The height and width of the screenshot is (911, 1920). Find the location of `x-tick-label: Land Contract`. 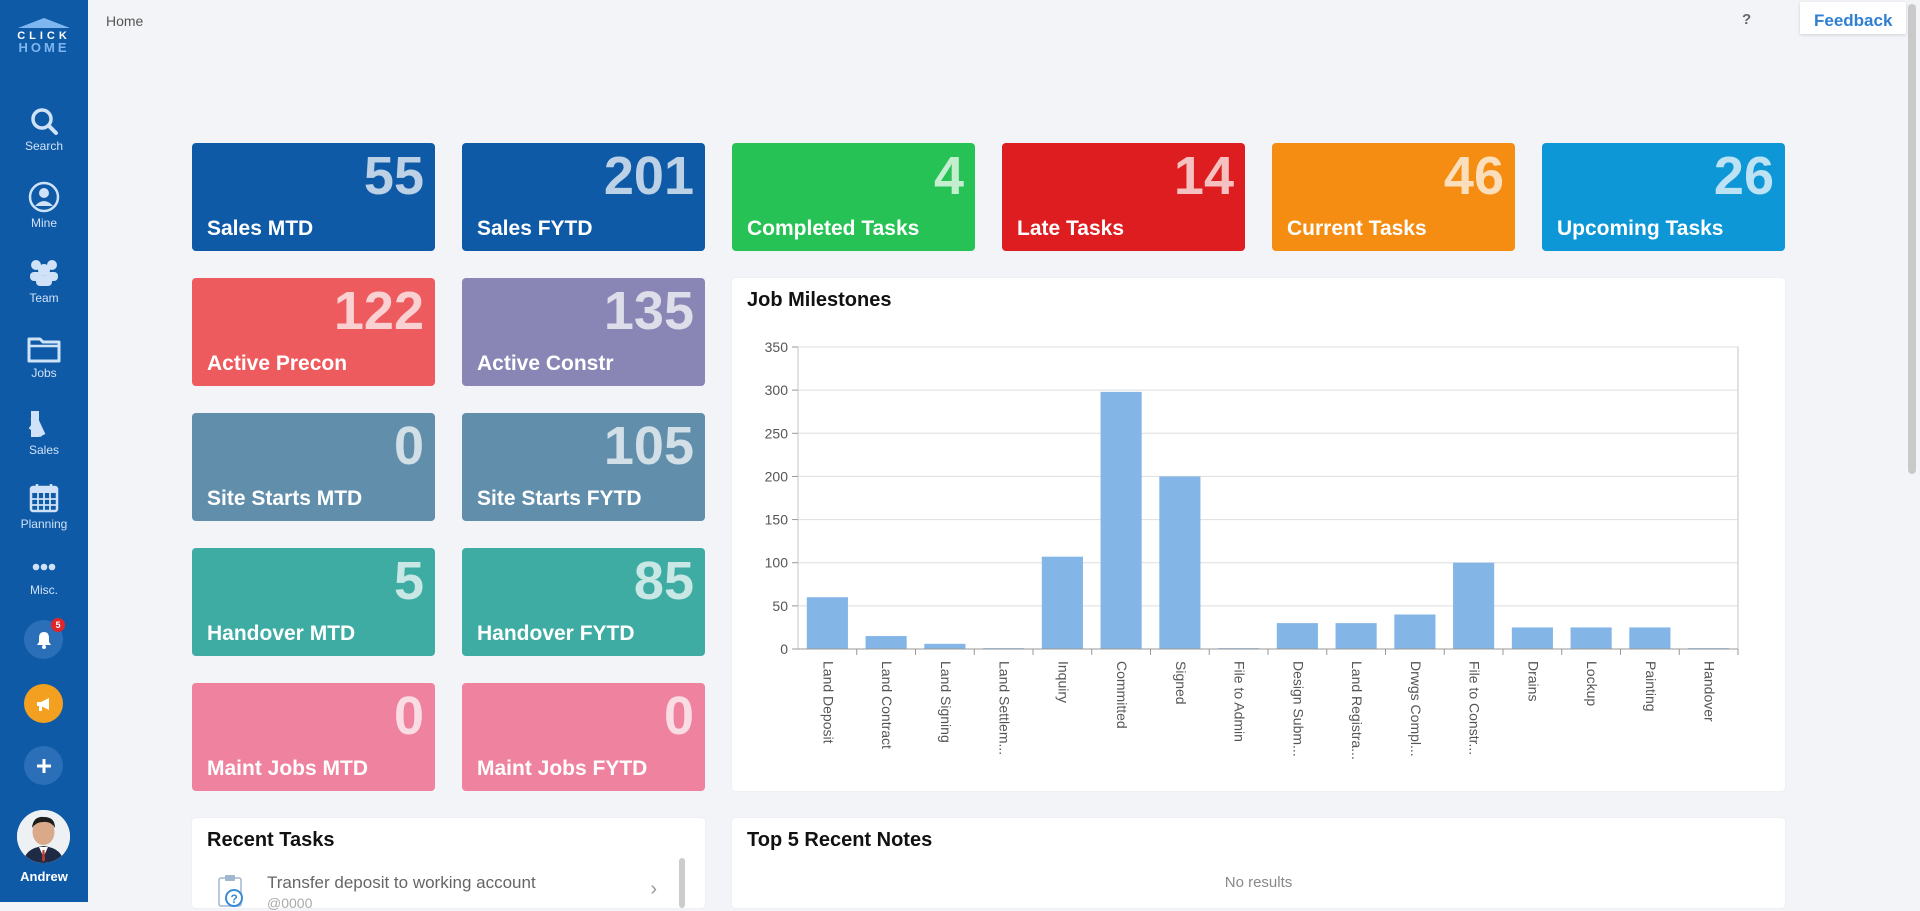

x-tick-label: Land Contract is located at coordinates (887, 705).